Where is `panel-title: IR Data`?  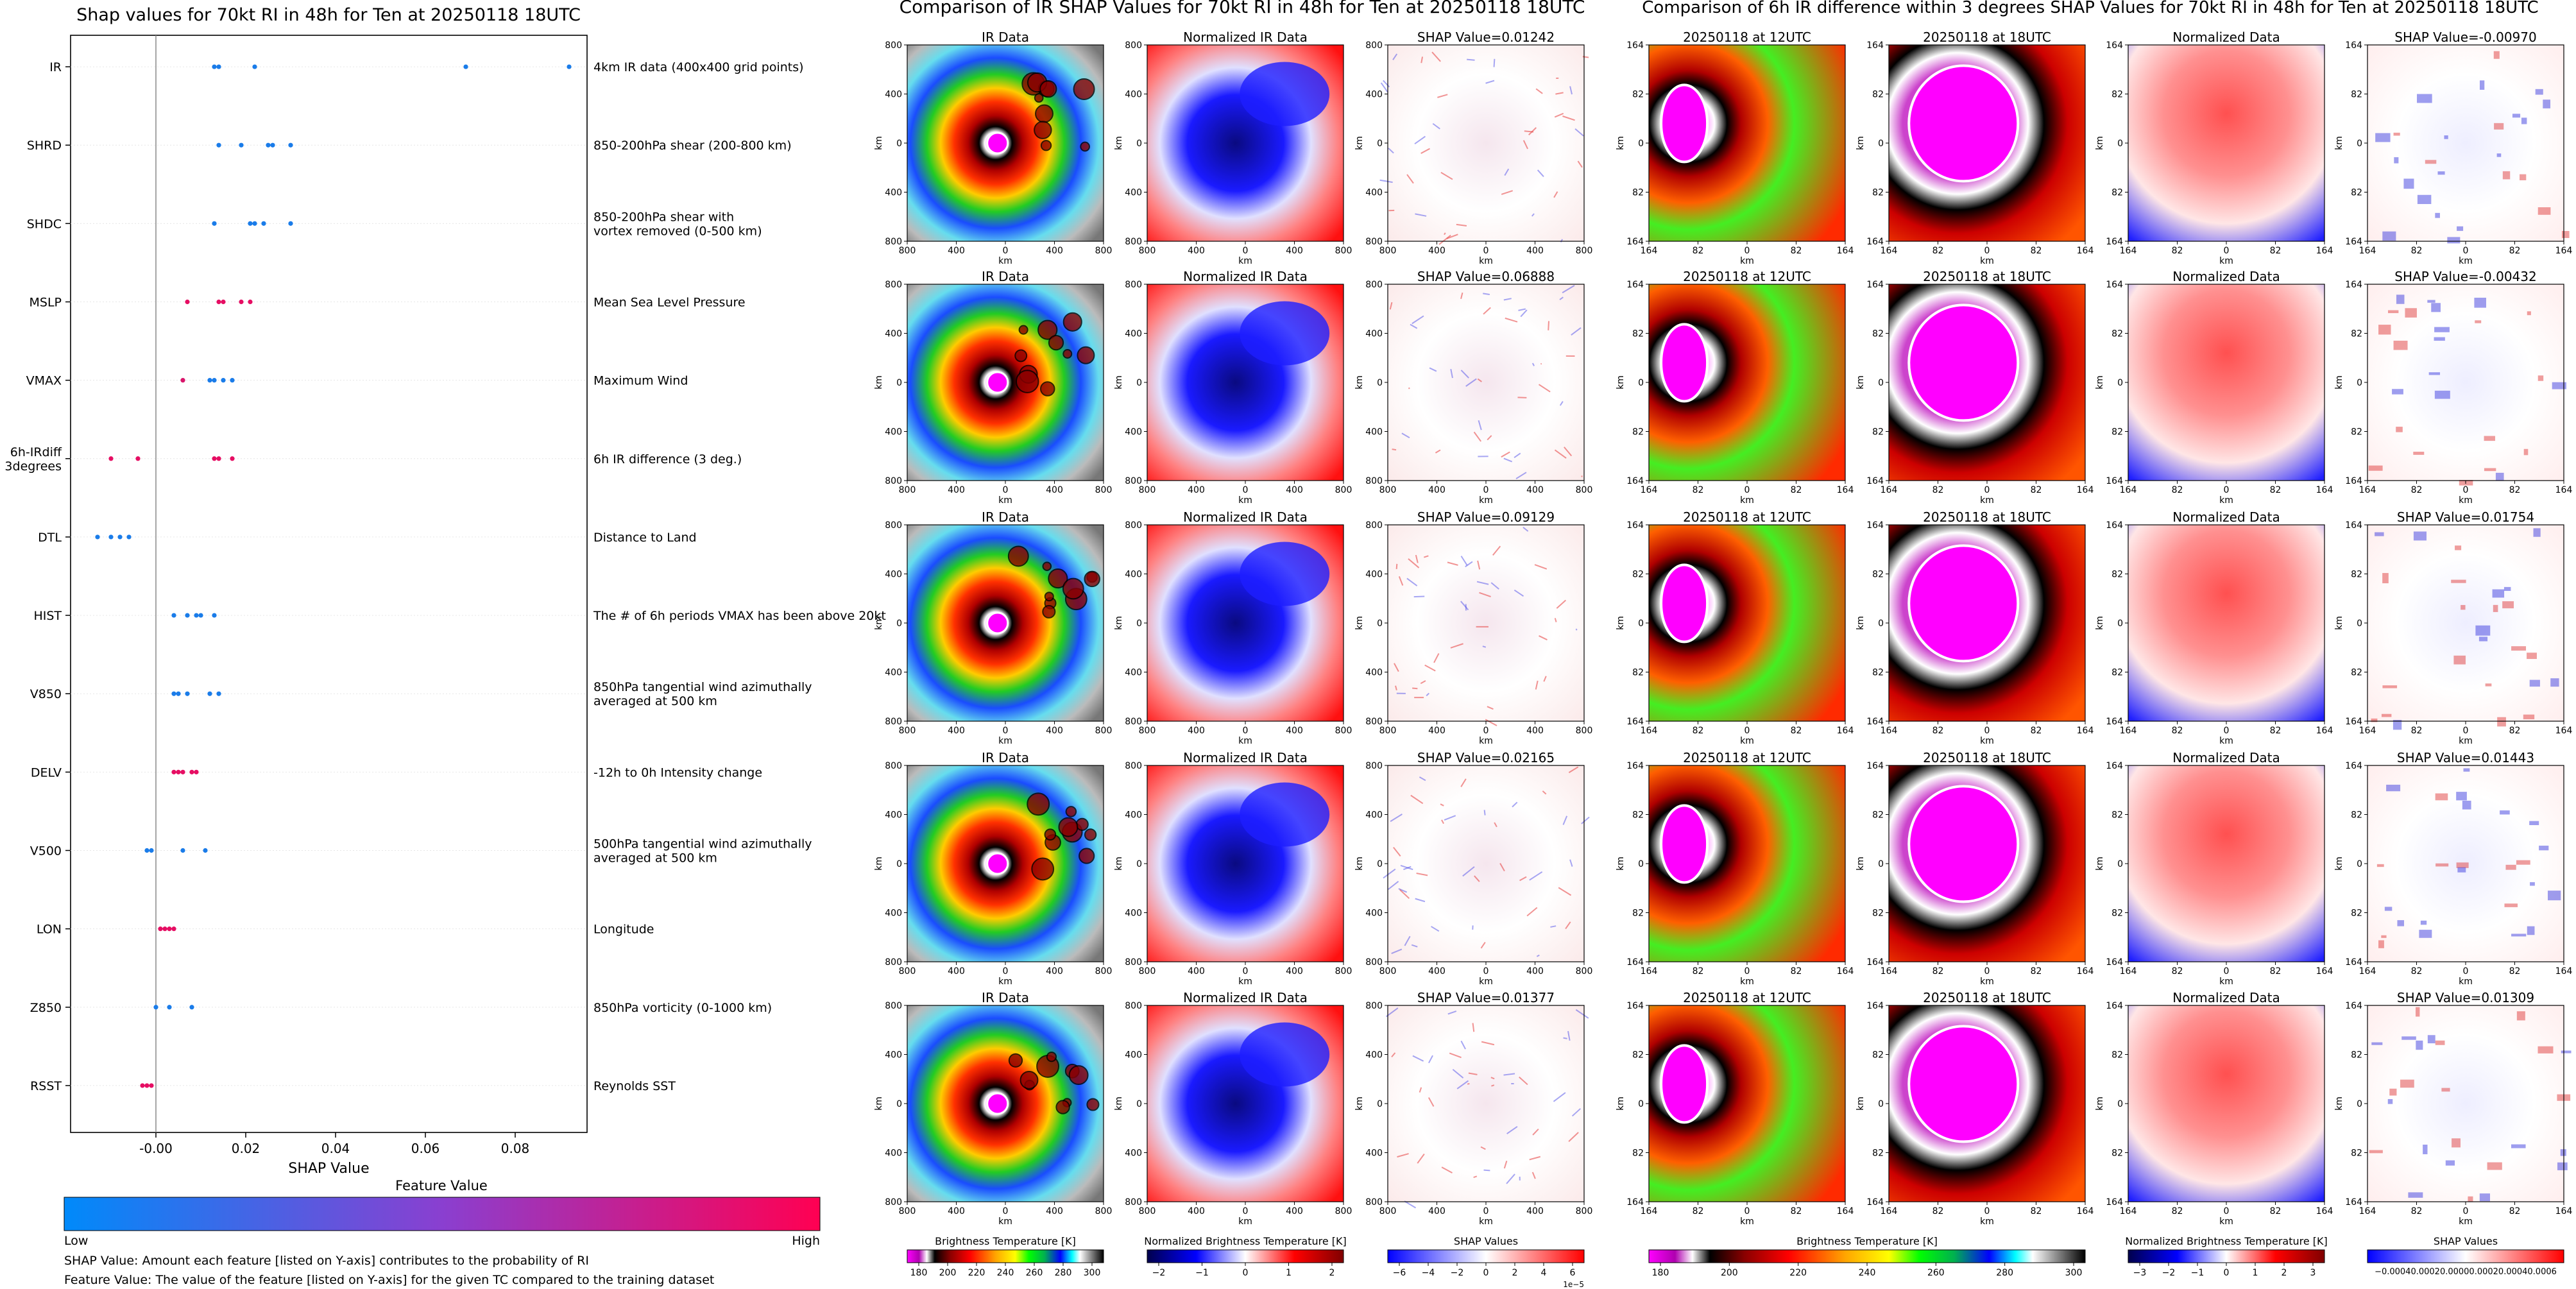
panel-title: IR Data is located at coordinates (1005, 998).